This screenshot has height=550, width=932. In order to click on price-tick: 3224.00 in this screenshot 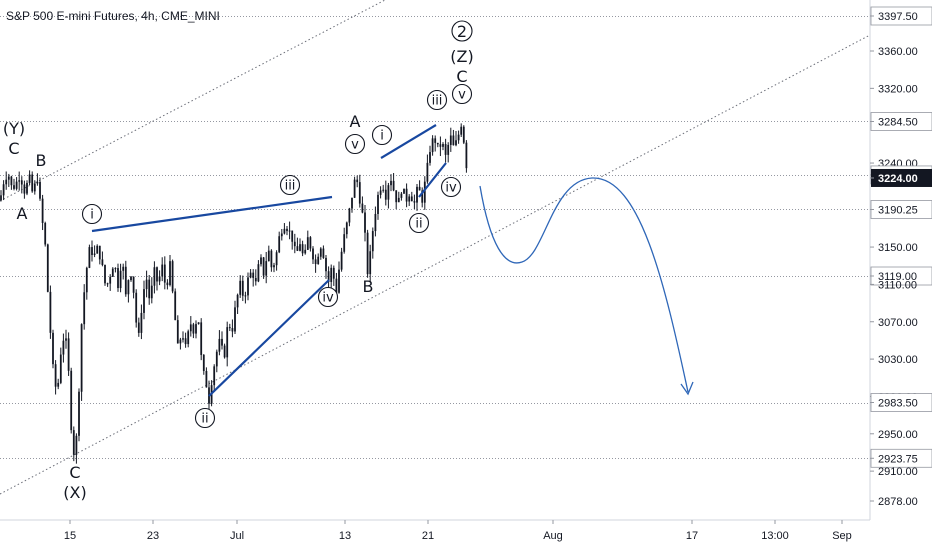, I will do `click(901, 177)`.